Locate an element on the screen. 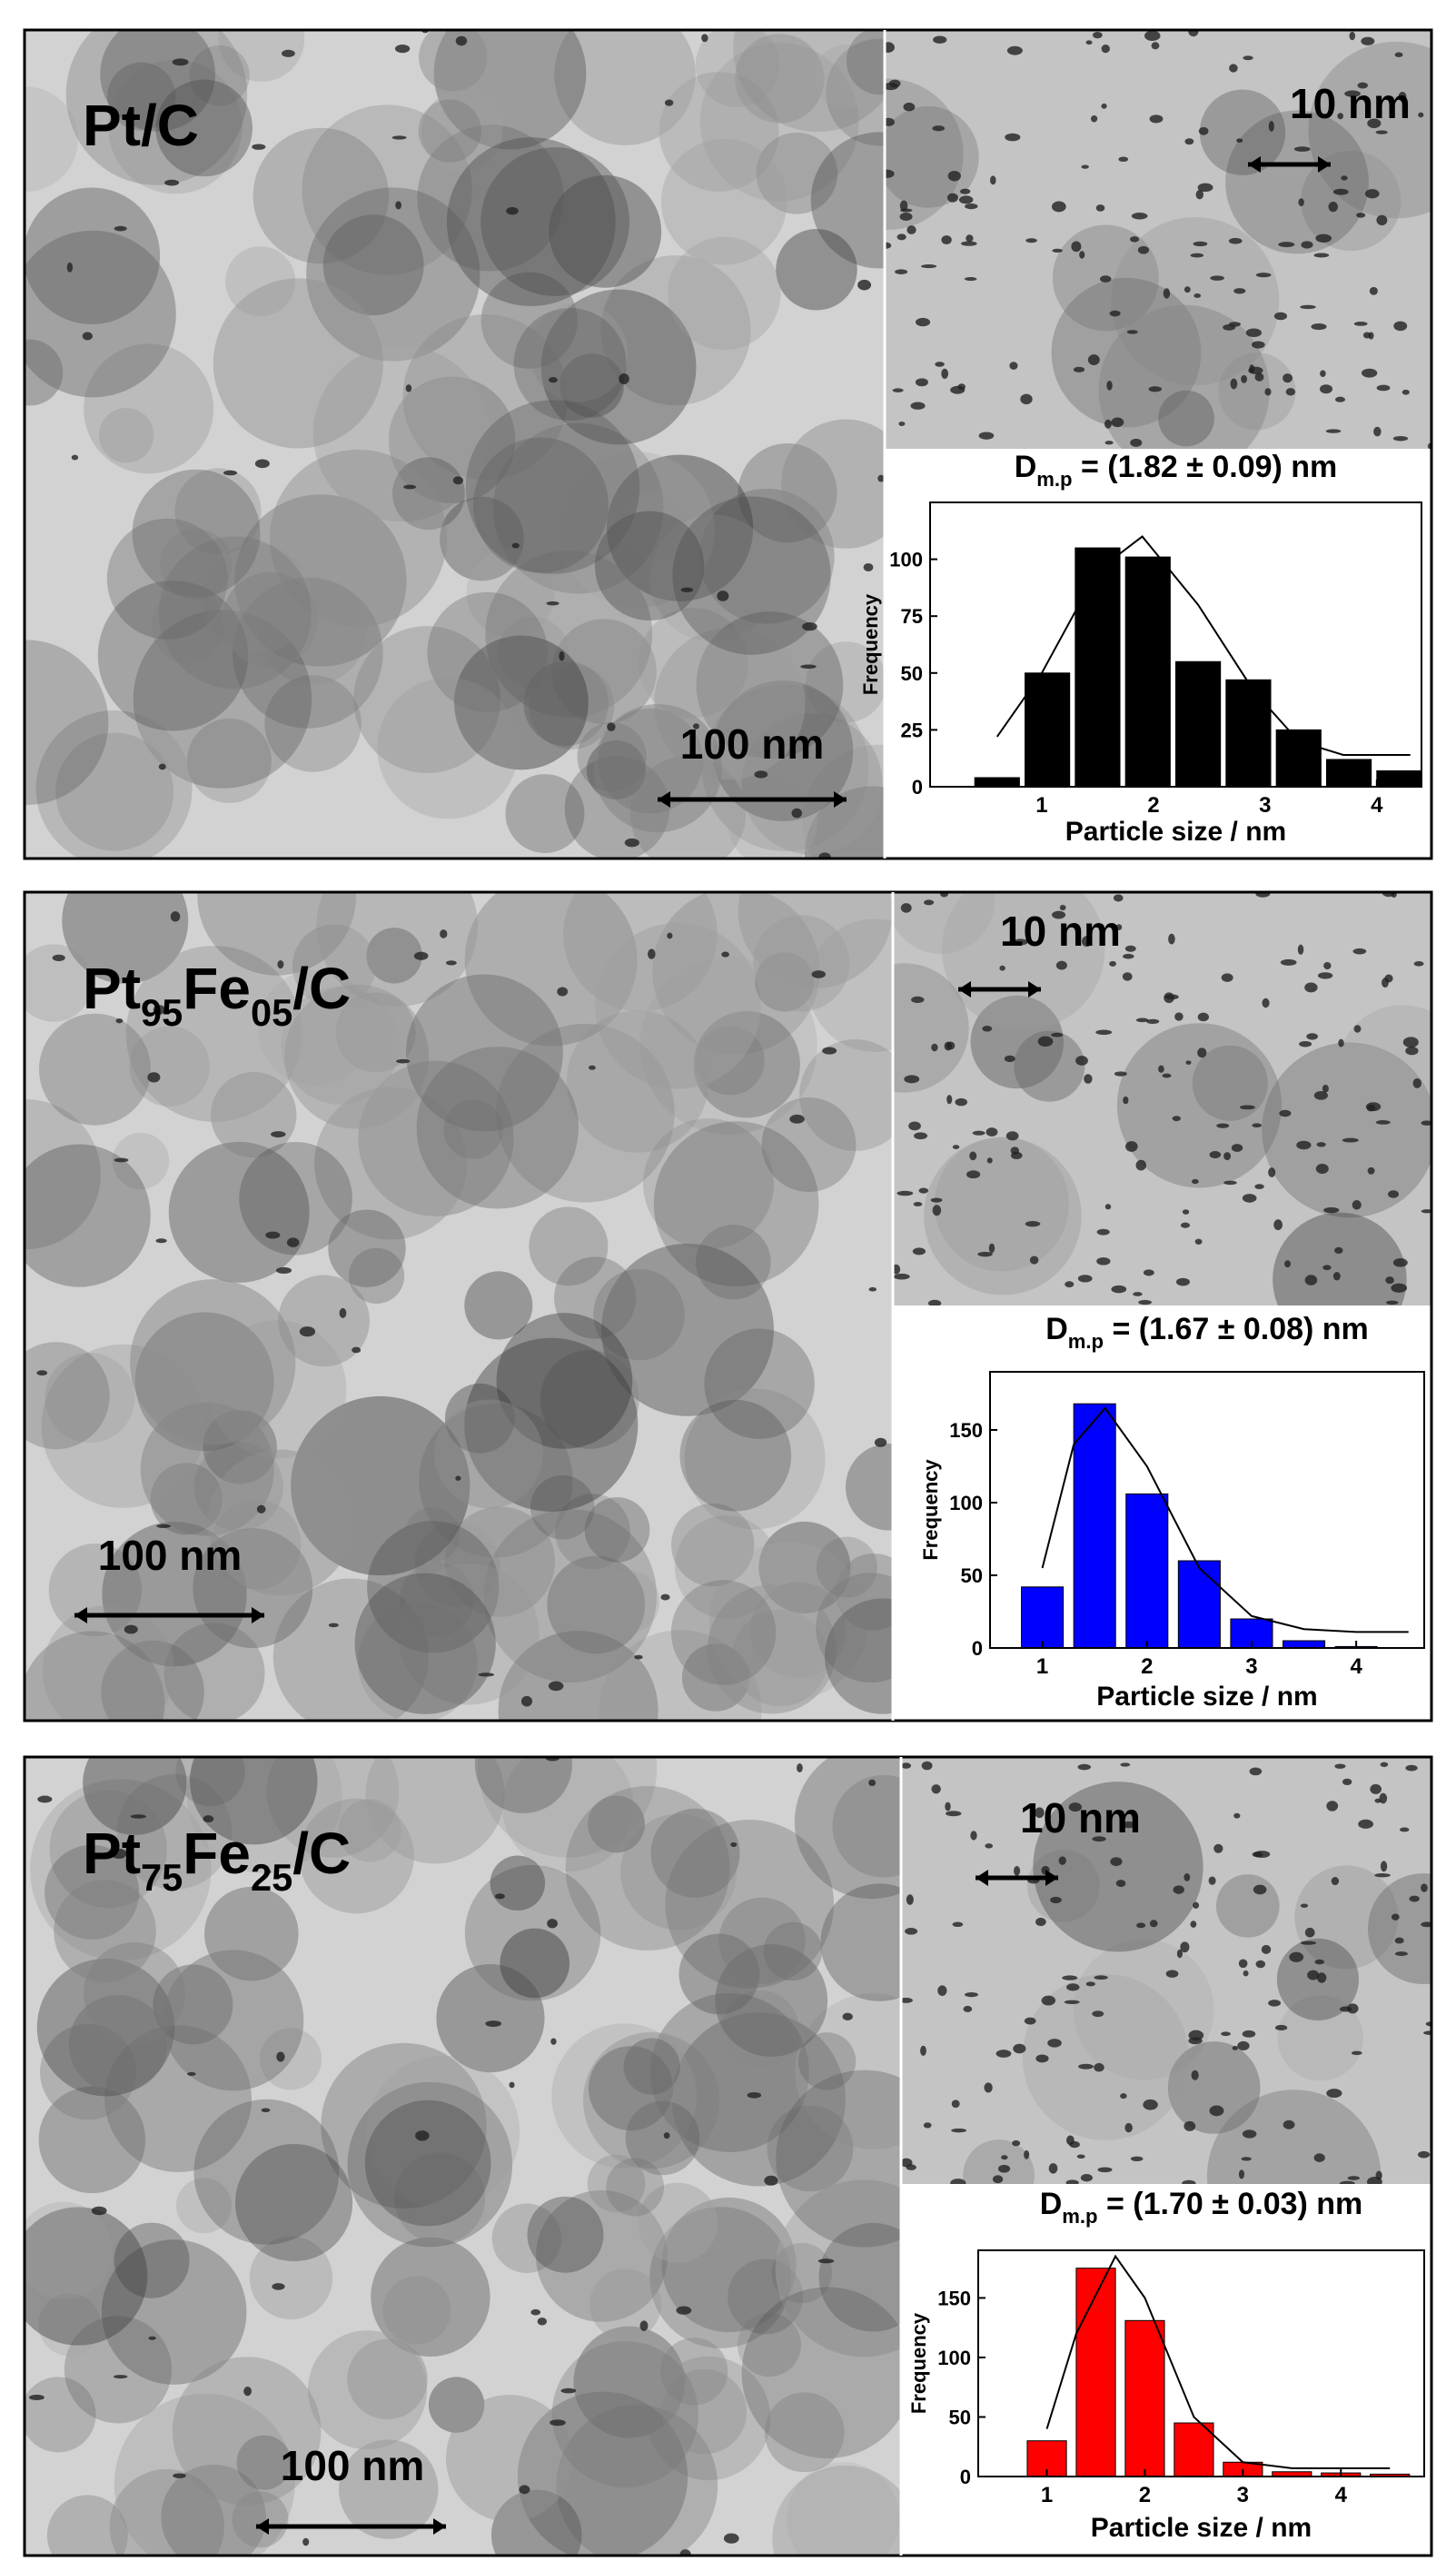  micrograph is located at coordinates (1166, 1970).